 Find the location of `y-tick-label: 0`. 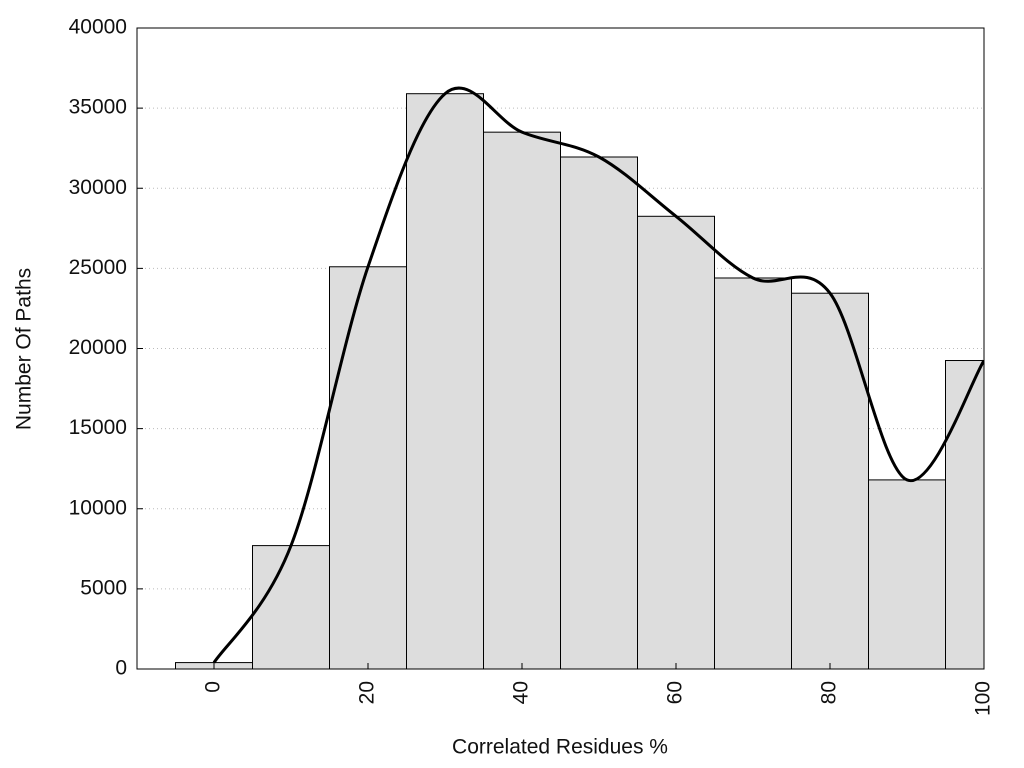

y-tick-label: 0 is located at coordinates (121, 668).